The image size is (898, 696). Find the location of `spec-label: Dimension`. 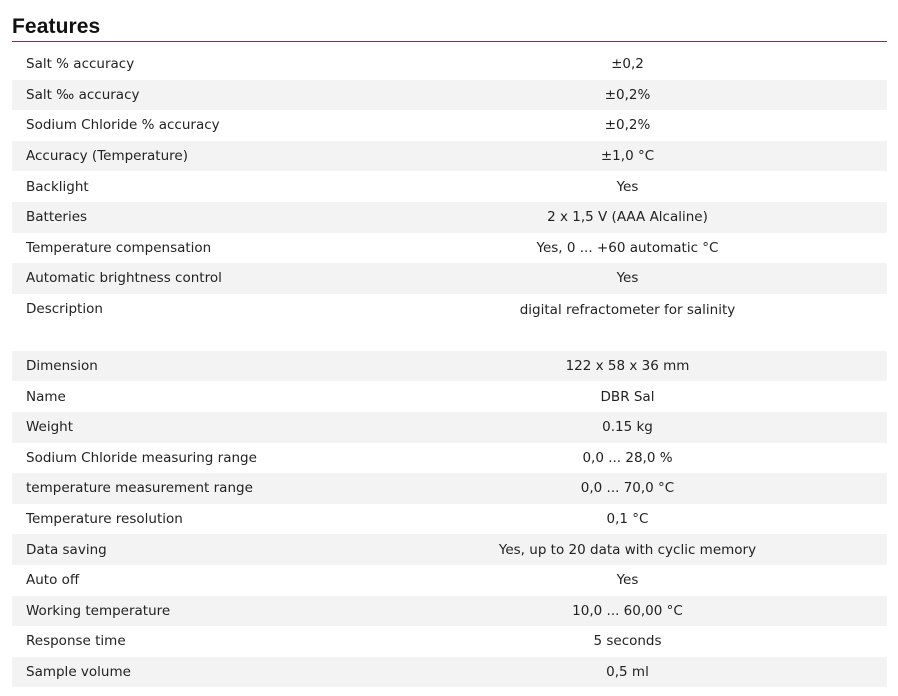

spec-label: Dimension is located at coordinates (190, 366).